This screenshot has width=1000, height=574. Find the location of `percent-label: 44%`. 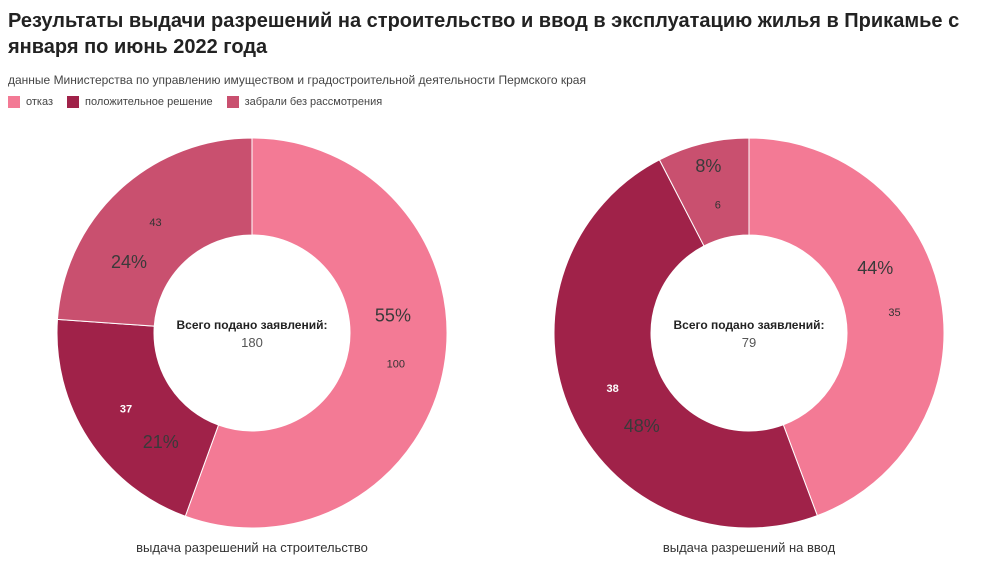

percent-label: 44% is located at coordinates (875, 268).